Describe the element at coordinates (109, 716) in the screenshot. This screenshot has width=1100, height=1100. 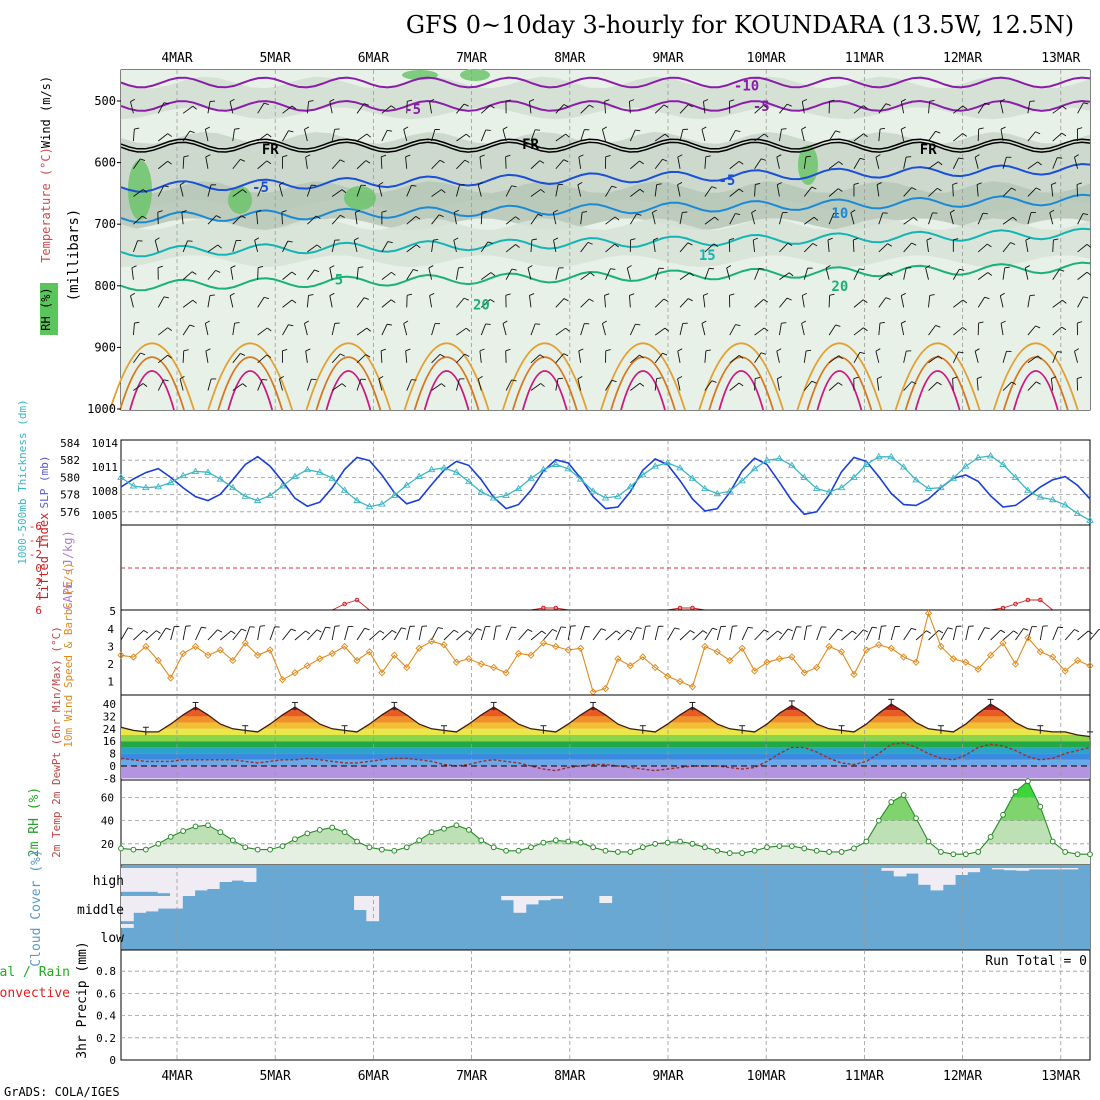
I see `y-tick-label: 32` at that location.